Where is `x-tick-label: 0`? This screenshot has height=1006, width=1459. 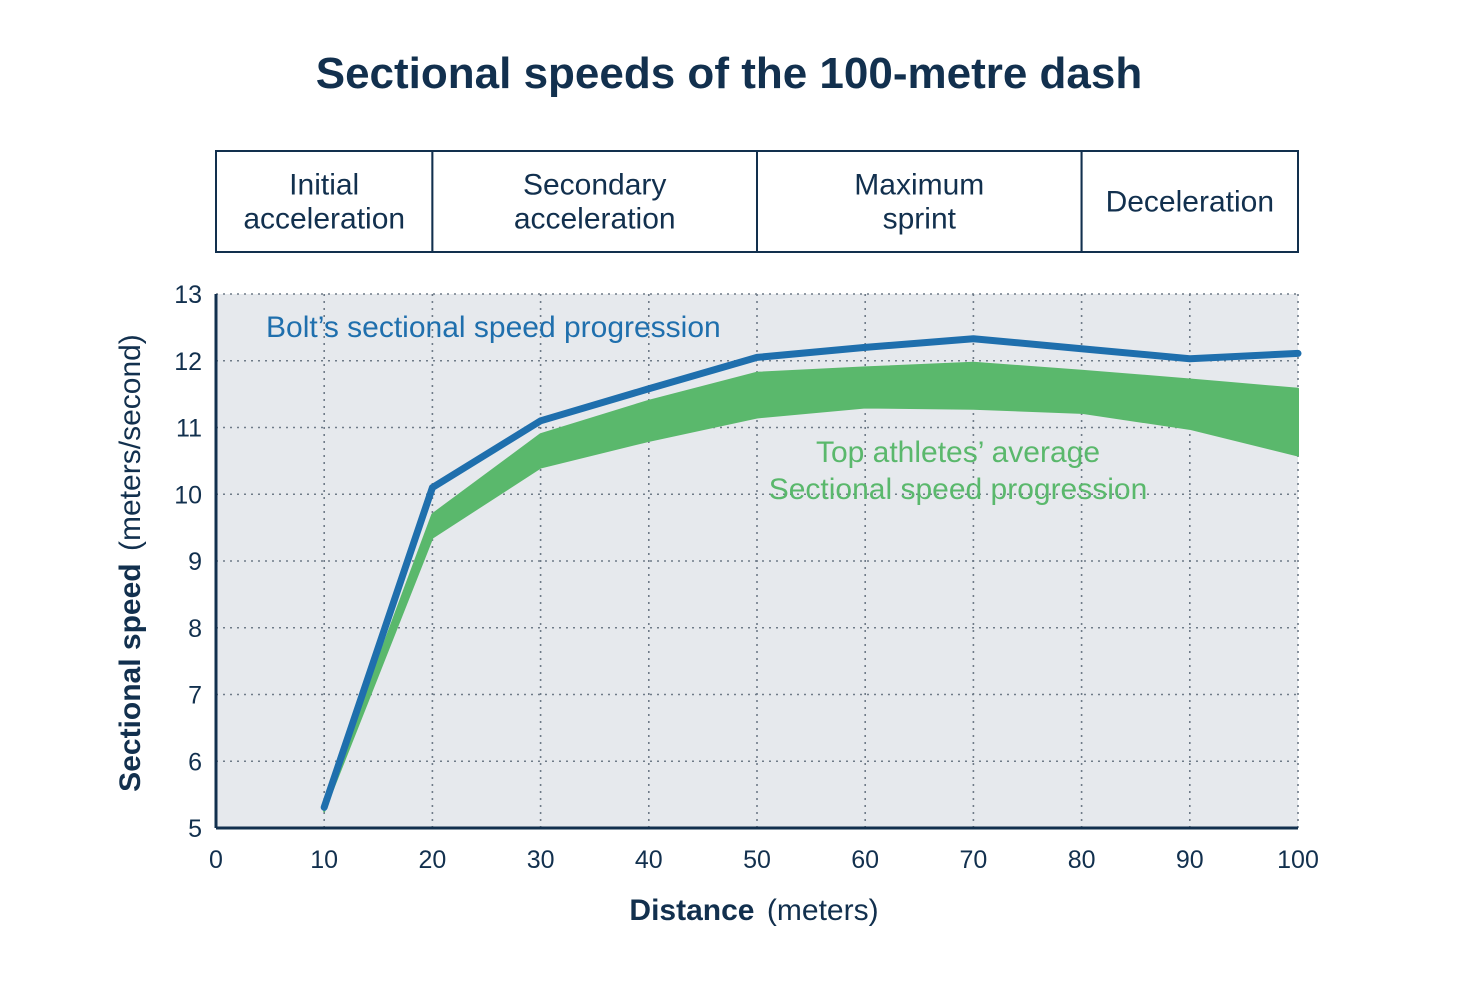 x-tick-label: 0 is located at coordinates (216, 860).